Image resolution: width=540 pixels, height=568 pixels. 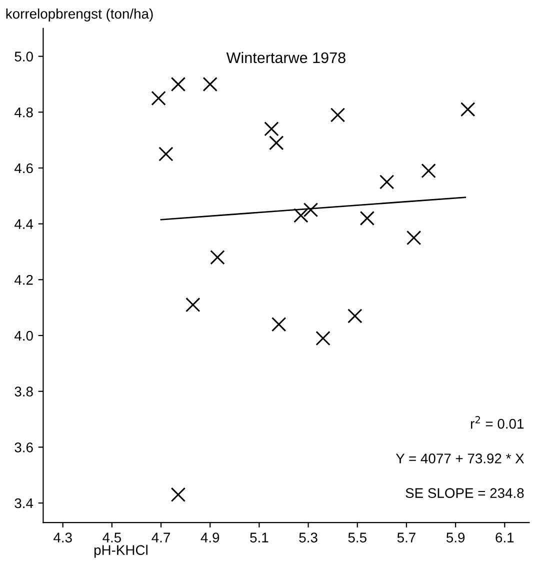 What do you see at coordinates (63, 537) in the screenshot?
I see `x-tick-label: 4.3` at bounding box center [63, 537].